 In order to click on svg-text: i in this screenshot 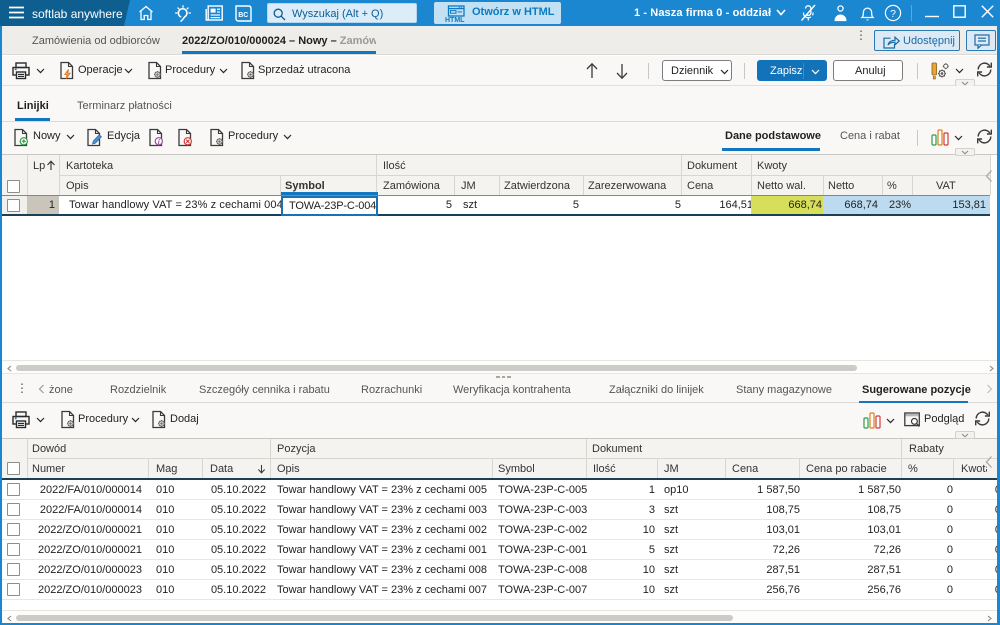, I will do `click(159, 141)`.